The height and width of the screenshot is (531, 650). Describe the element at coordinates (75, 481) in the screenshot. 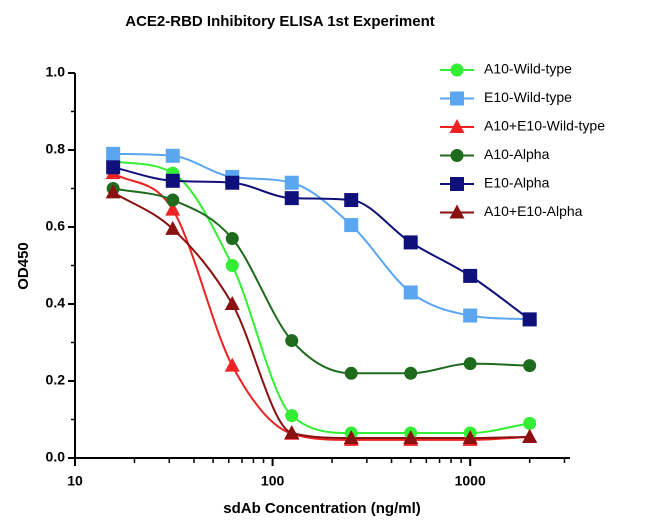

I see `x-tick-label: 10` at that location.